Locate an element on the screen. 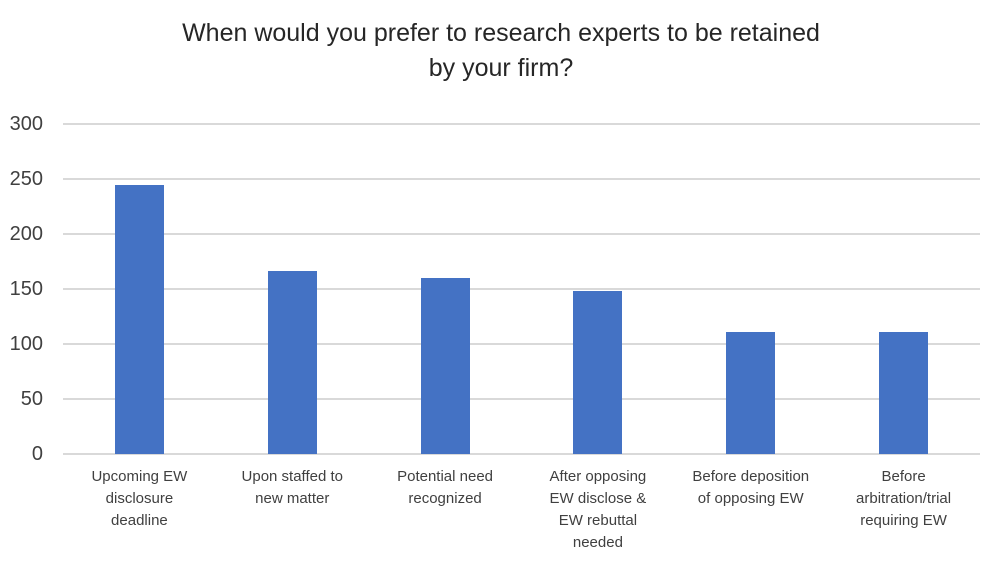 Image resolution: width=1002 pixels, height=583 pixels. y-tick-label: 250 is located at coordinates (26, 179).